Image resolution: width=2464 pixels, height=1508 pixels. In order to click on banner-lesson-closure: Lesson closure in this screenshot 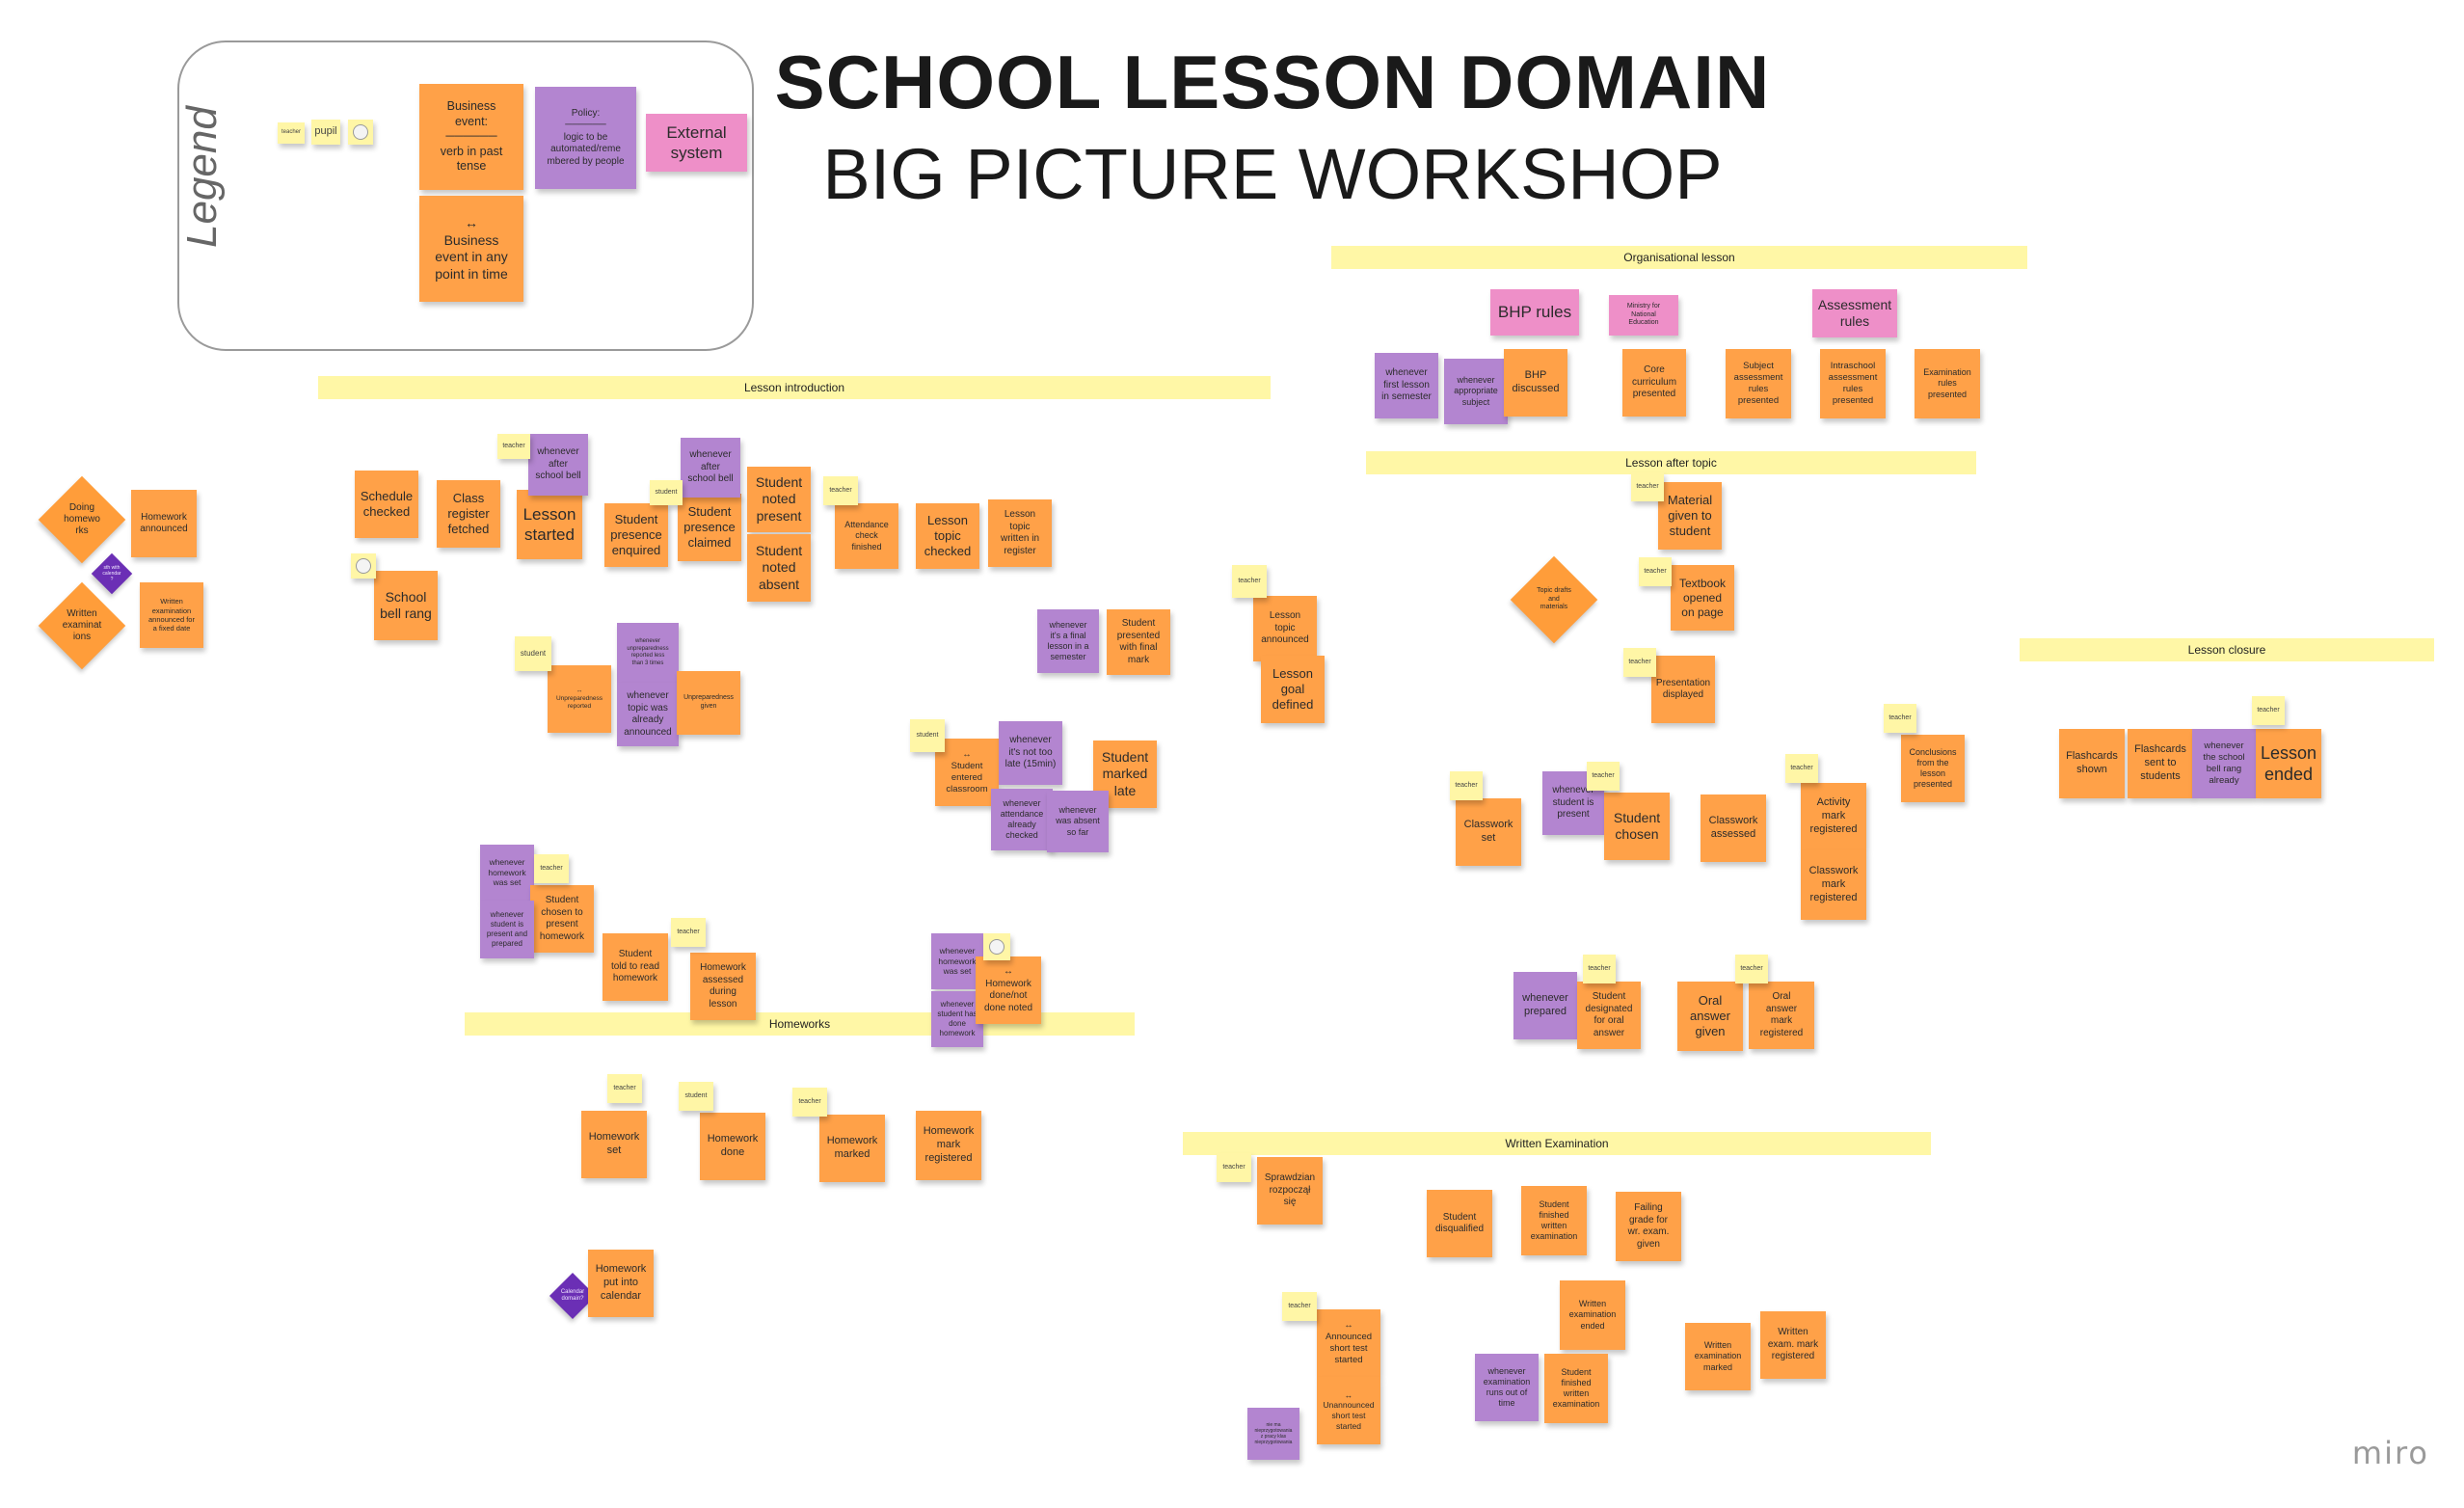, I will do `click(2227, 650)`.